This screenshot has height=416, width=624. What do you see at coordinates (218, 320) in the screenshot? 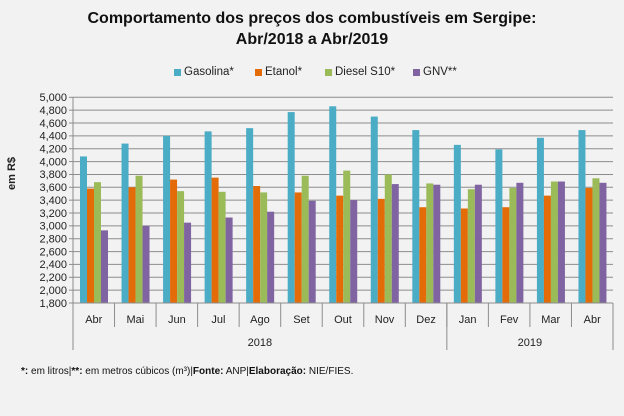
I see `x-tick-label: Jul` at bounding box center [218, 320].